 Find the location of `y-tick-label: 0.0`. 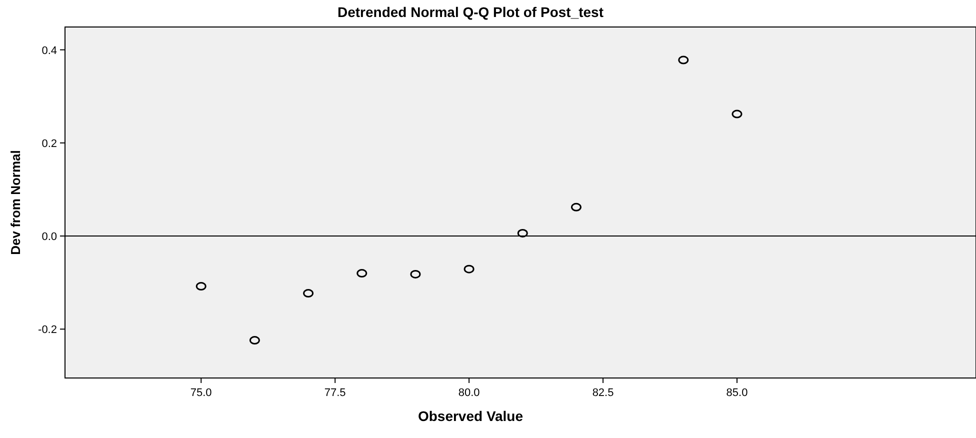

y-tick-label: 0.0 is located at coordinates (49, 237).